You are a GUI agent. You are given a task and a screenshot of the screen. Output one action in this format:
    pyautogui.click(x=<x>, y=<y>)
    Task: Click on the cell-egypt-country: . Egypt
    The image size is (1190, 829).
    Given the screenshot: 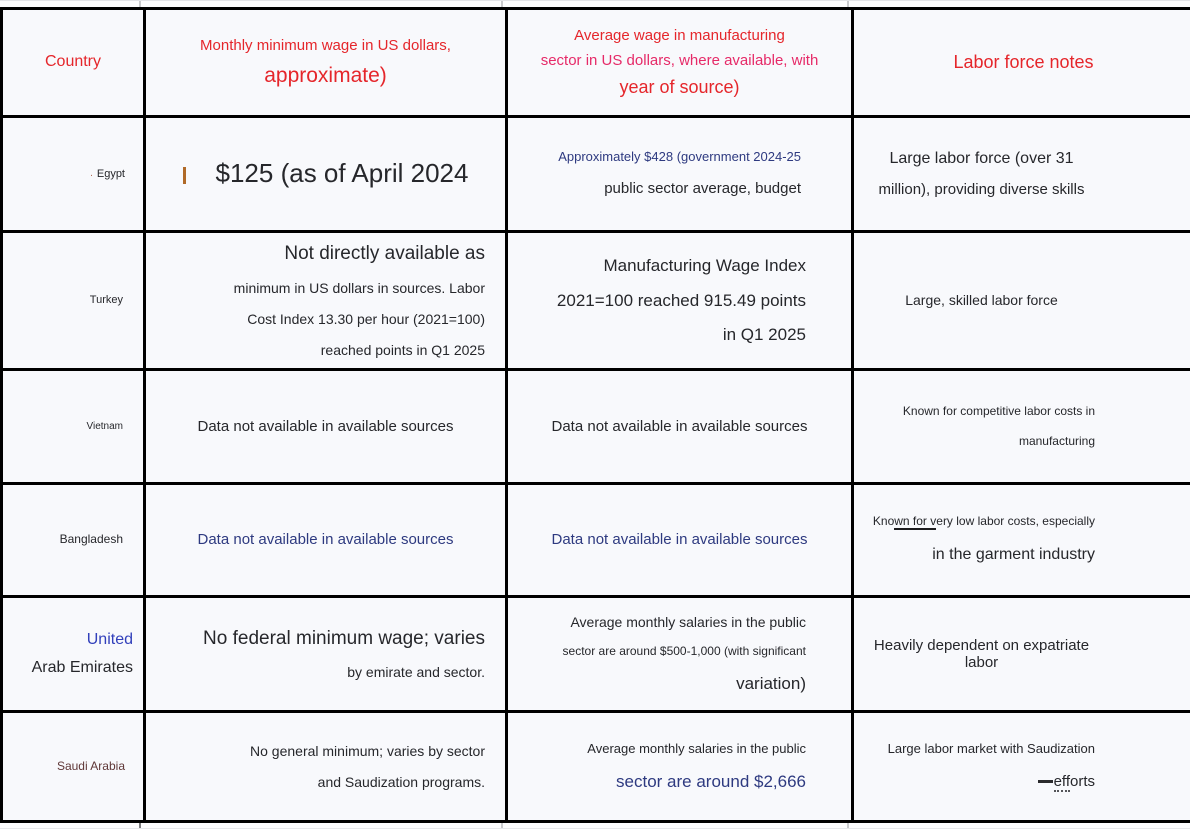 What is the action you would take?
    pyautogui.click(x=73, y=175)
    